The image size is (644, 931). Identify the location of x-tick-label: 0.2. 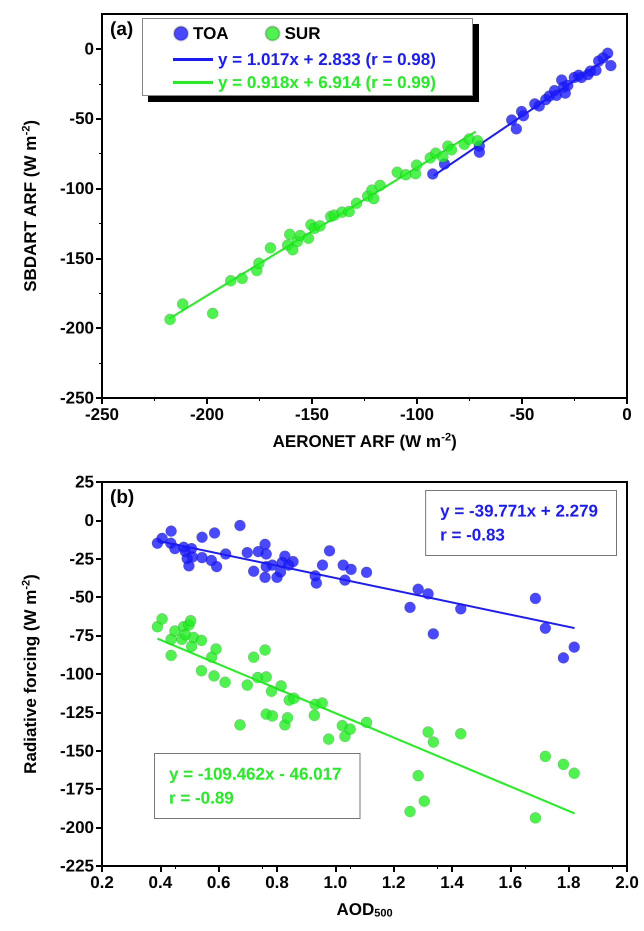
(102, 882).